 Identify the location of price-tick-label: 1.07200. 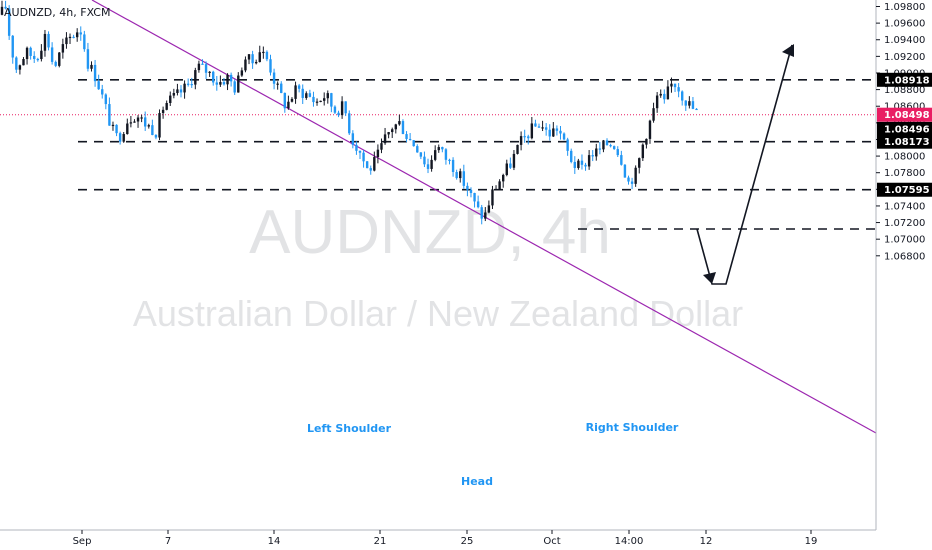
(904, 223).